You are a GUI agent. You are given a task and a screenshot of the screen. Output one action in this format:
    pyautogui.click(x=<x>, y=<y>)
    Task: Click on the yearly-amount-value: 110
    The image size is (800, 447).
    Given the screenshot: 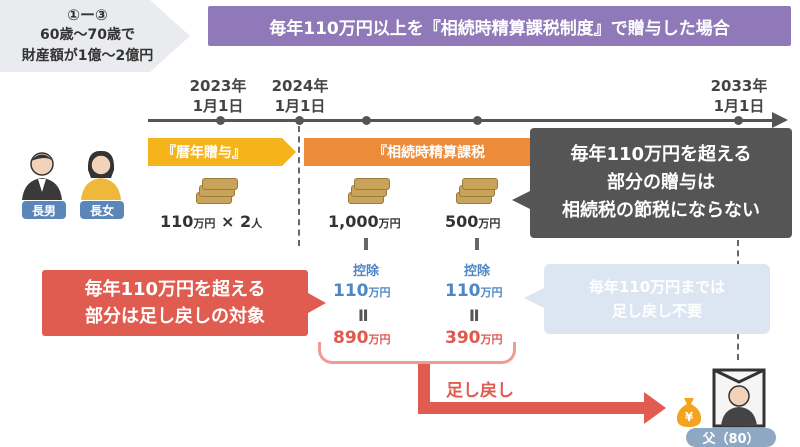 What is the action you would take?
    pyautogui.click(x=177, y=221)
    